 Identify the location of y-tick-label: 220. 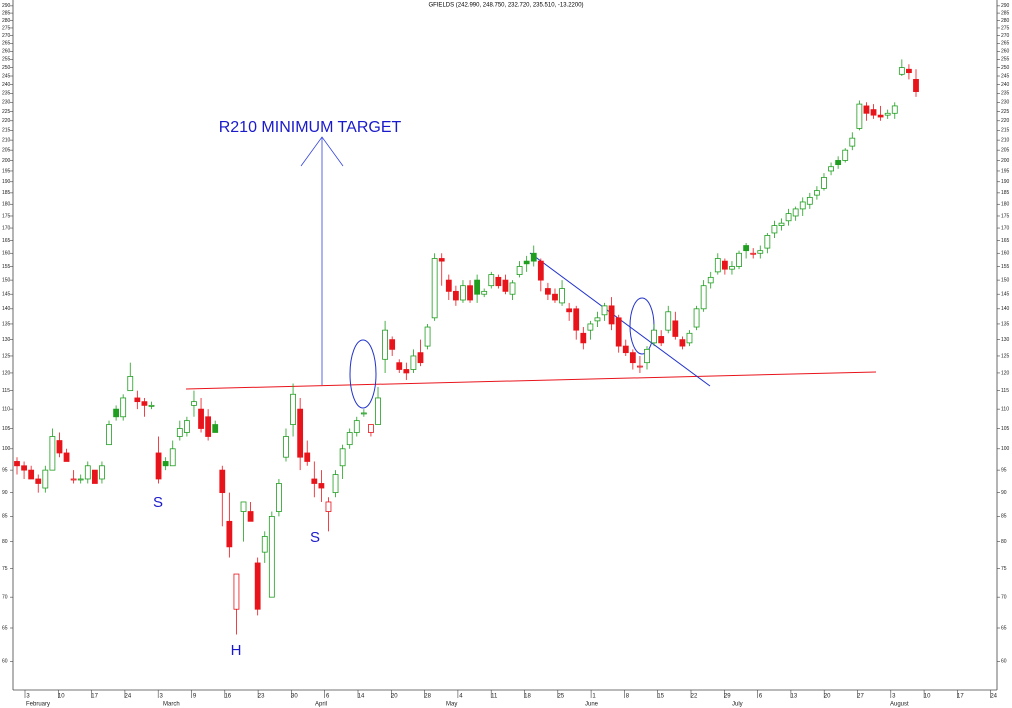
(1005, 121).